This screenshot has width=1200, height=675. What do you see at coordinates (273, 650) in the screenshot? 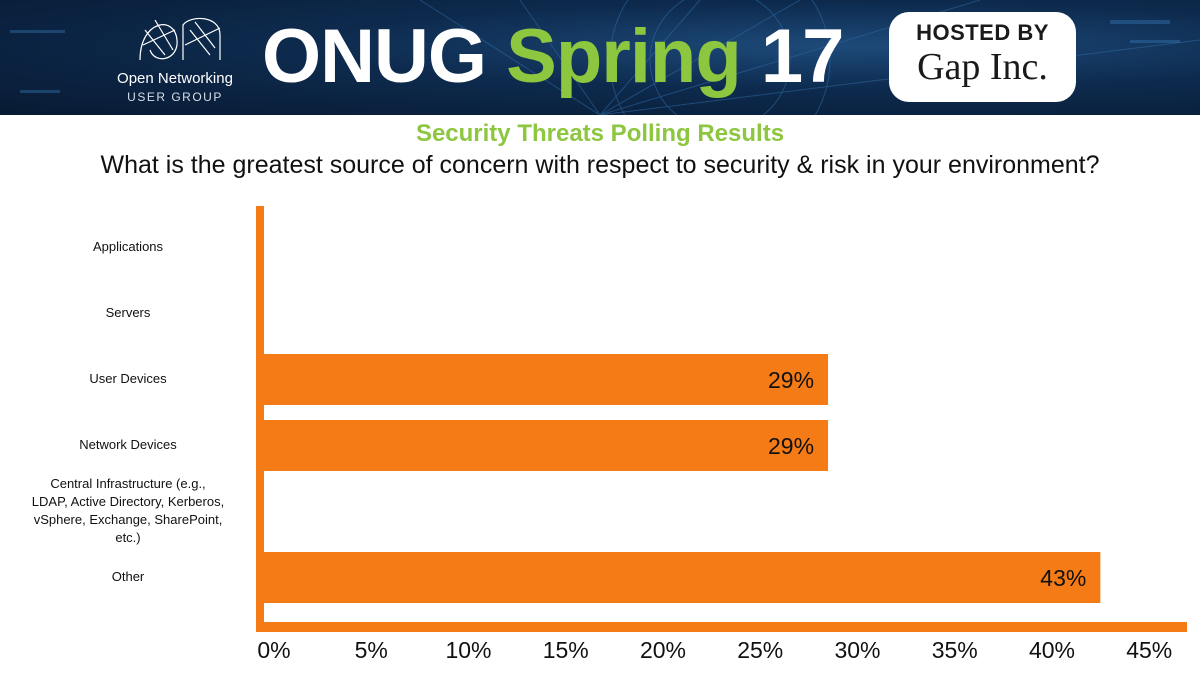
I see `x-tick-label: 0%` at bounding box center [273, 650].